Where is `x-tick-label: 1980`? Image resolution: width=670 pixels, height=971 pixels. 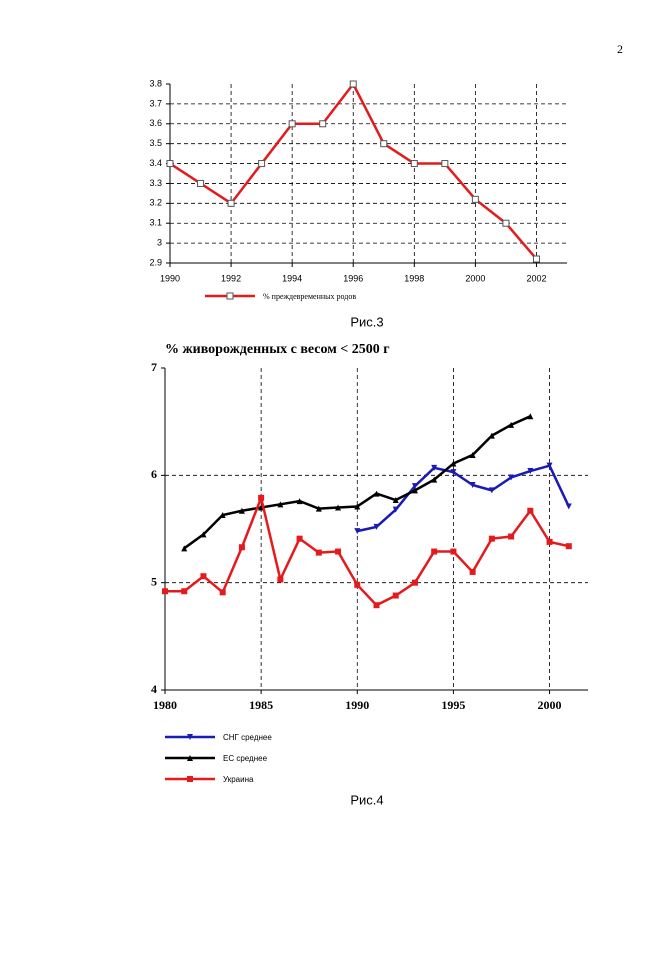 x-tick-label: 1980 is located at coordinates (165, 705).